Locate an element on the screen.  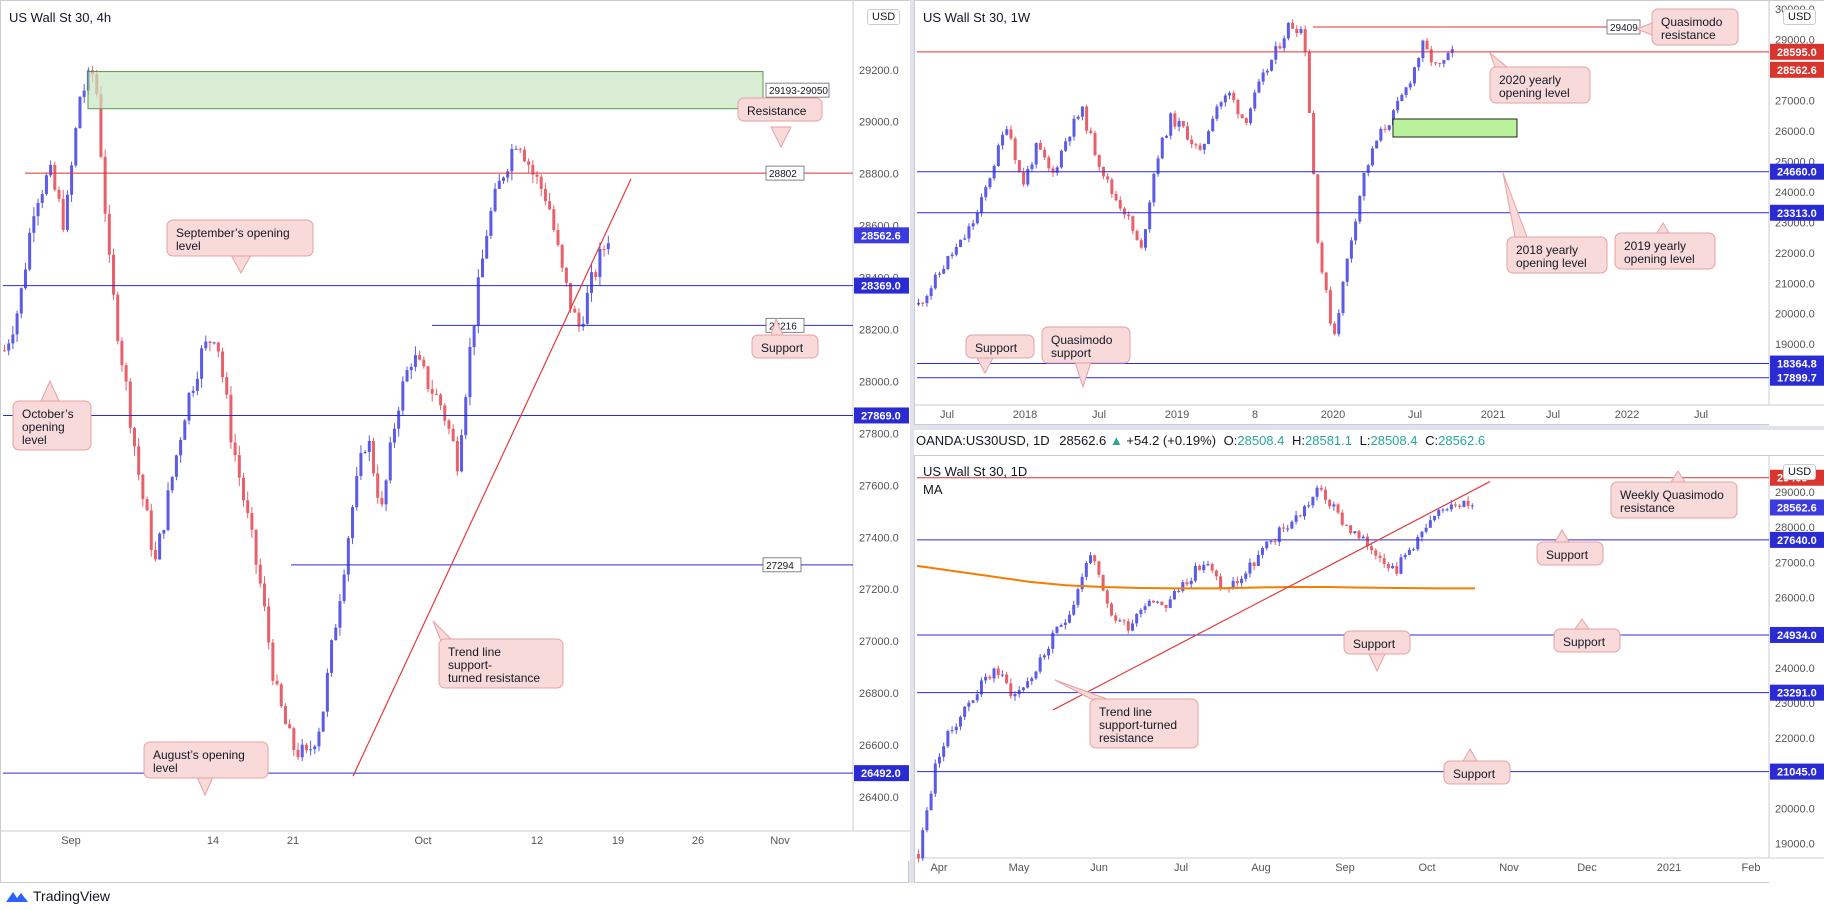
tradingview-logo: TradingView is located at coordinates (58, 896).